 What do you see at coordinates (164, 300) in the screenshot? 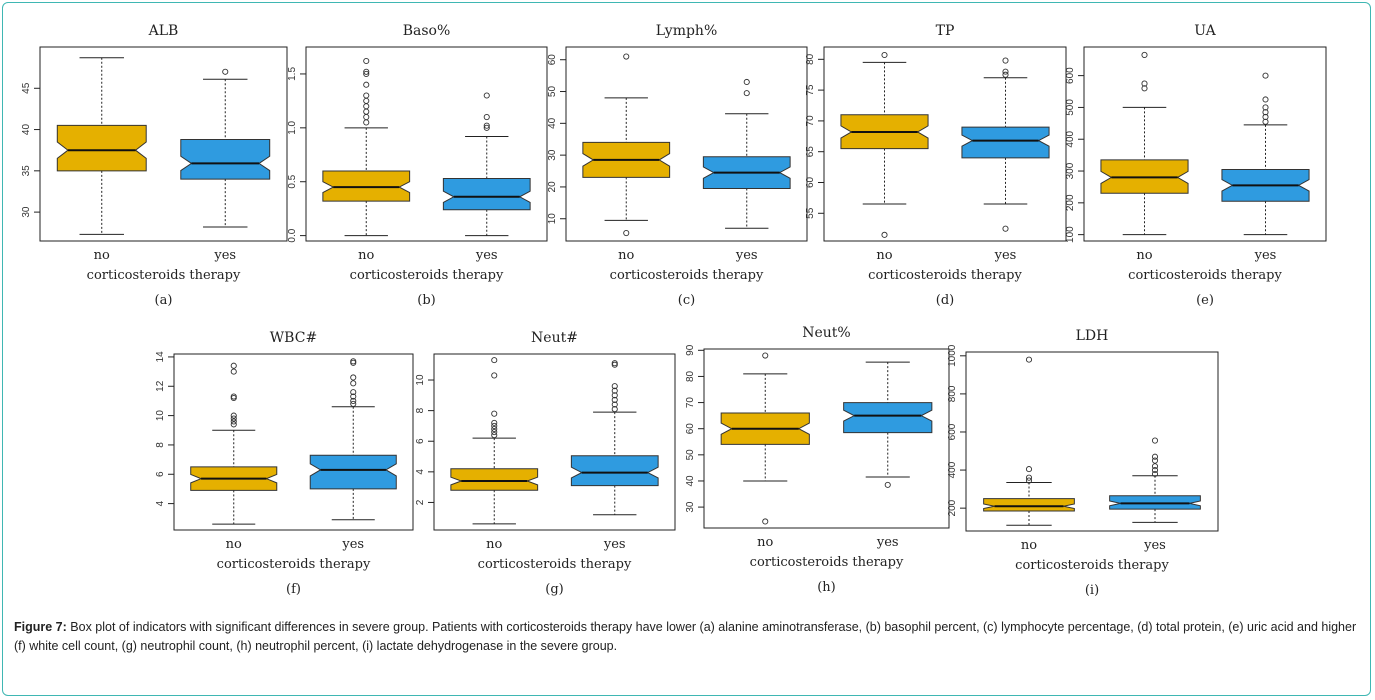
I see `panel-label: (a)` at bounding box center [164, 300].